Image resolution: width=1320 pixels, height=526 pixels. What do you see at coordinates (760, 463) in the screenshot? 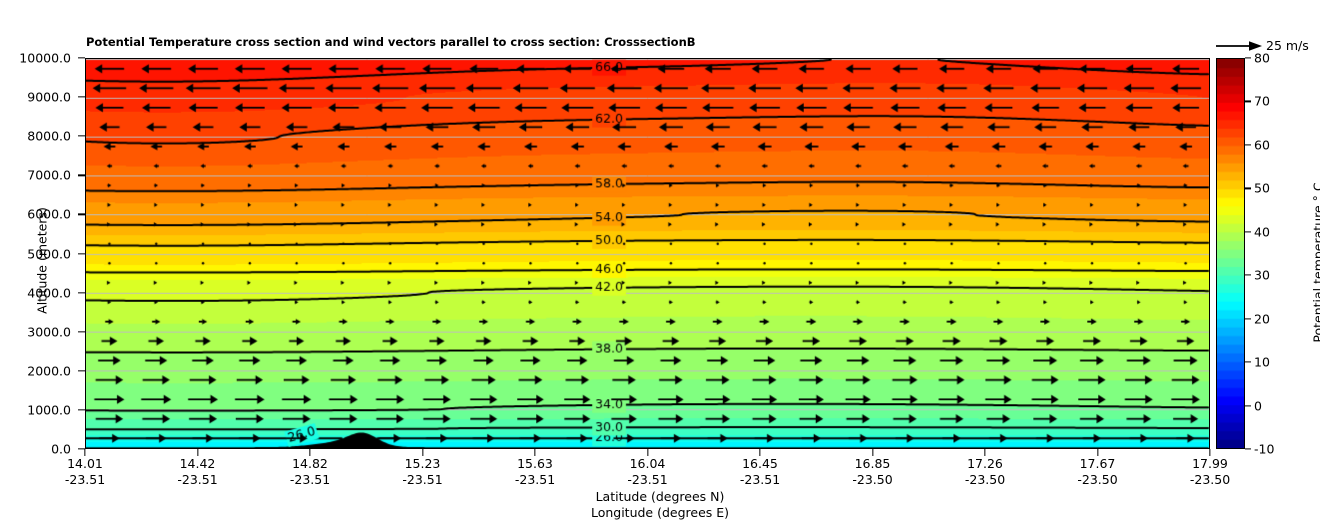
I see `x-tick-latitude: 16.45` at bounding box center [760, 463].